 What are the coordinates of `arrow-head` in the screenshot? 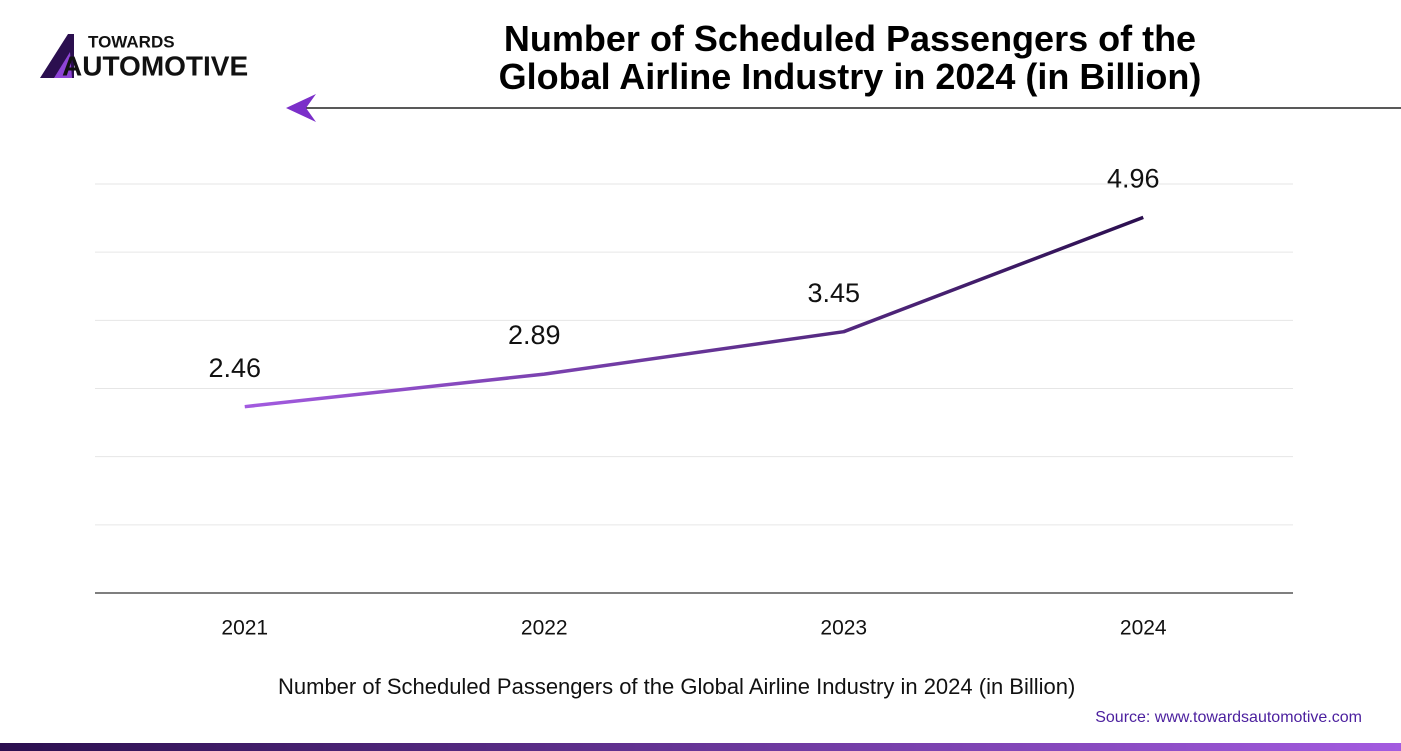 It's located at (301, 108).